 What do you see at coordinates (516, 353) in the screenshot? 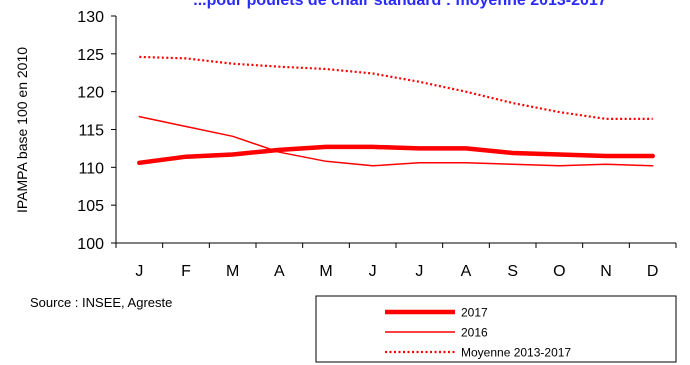
I see `legend-label: Moyenne 2013-2017` at bounding box center [516, 353].